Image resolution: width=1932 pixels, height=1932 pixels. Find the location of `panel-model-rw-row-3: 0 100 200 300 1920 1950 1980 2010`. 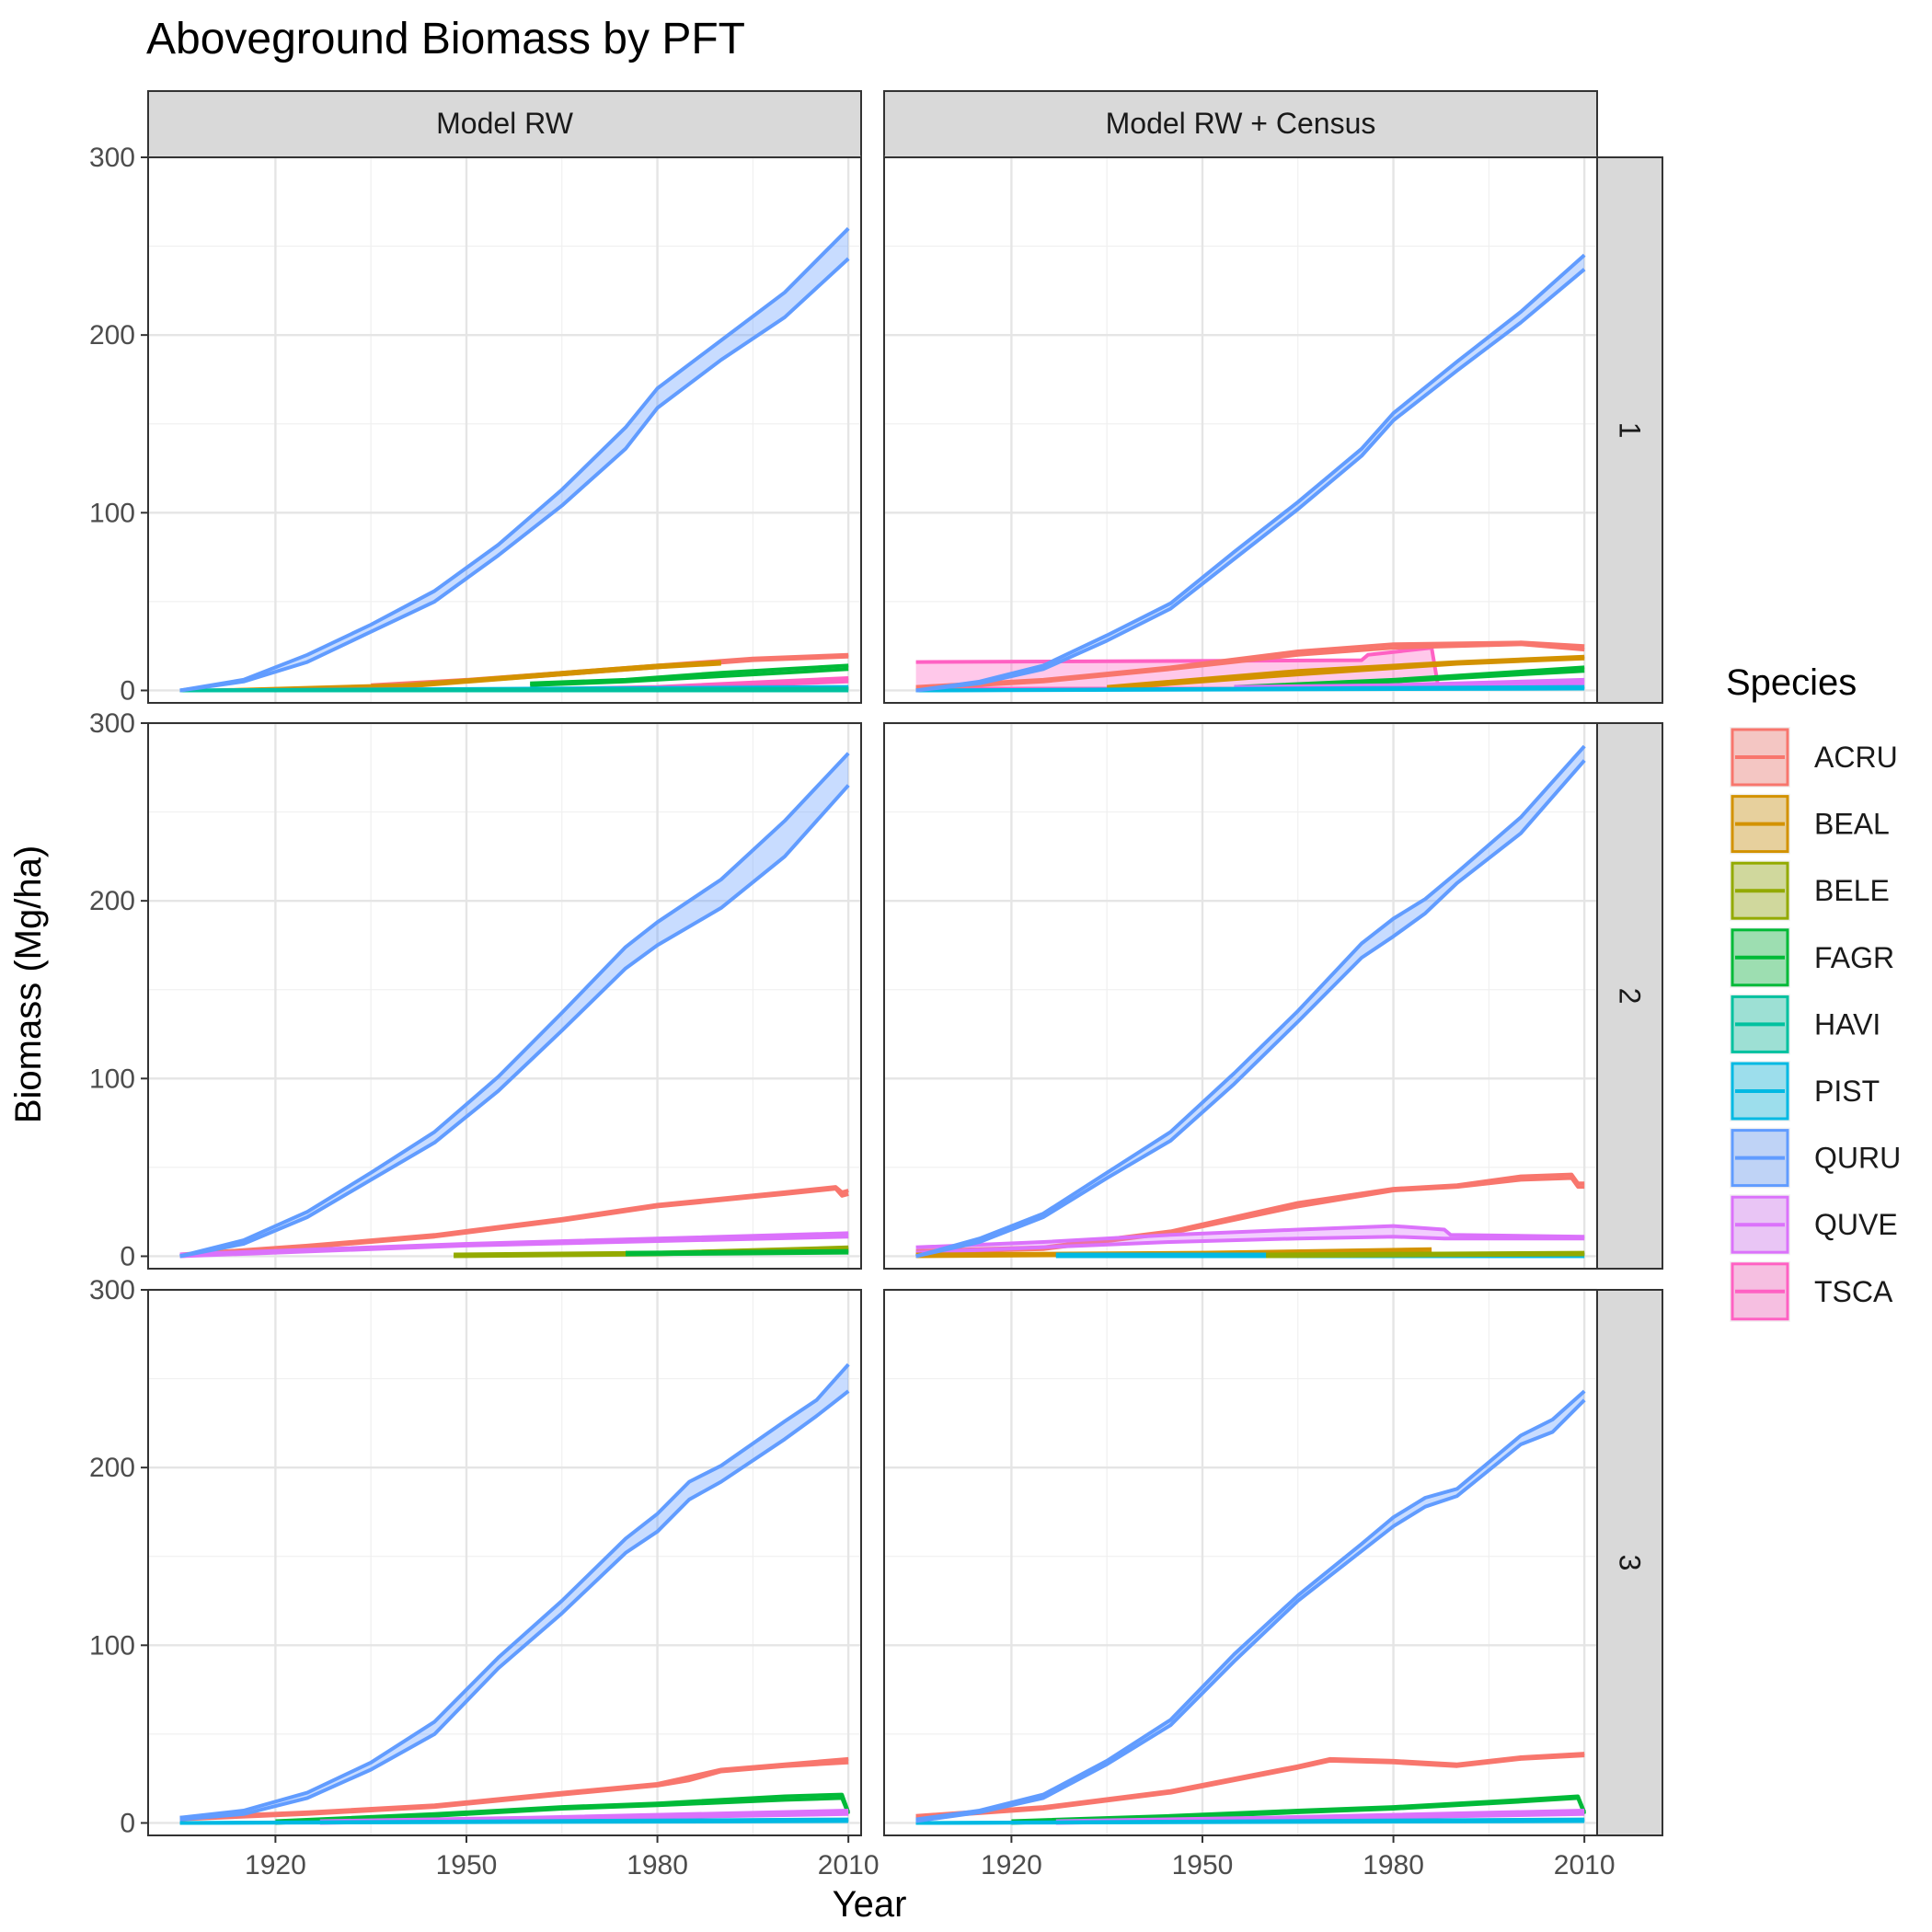

panel-model-rw-row-3: 0 100 200 300 1920 1950 1980 2010 is located at coordinates (484, 1577).